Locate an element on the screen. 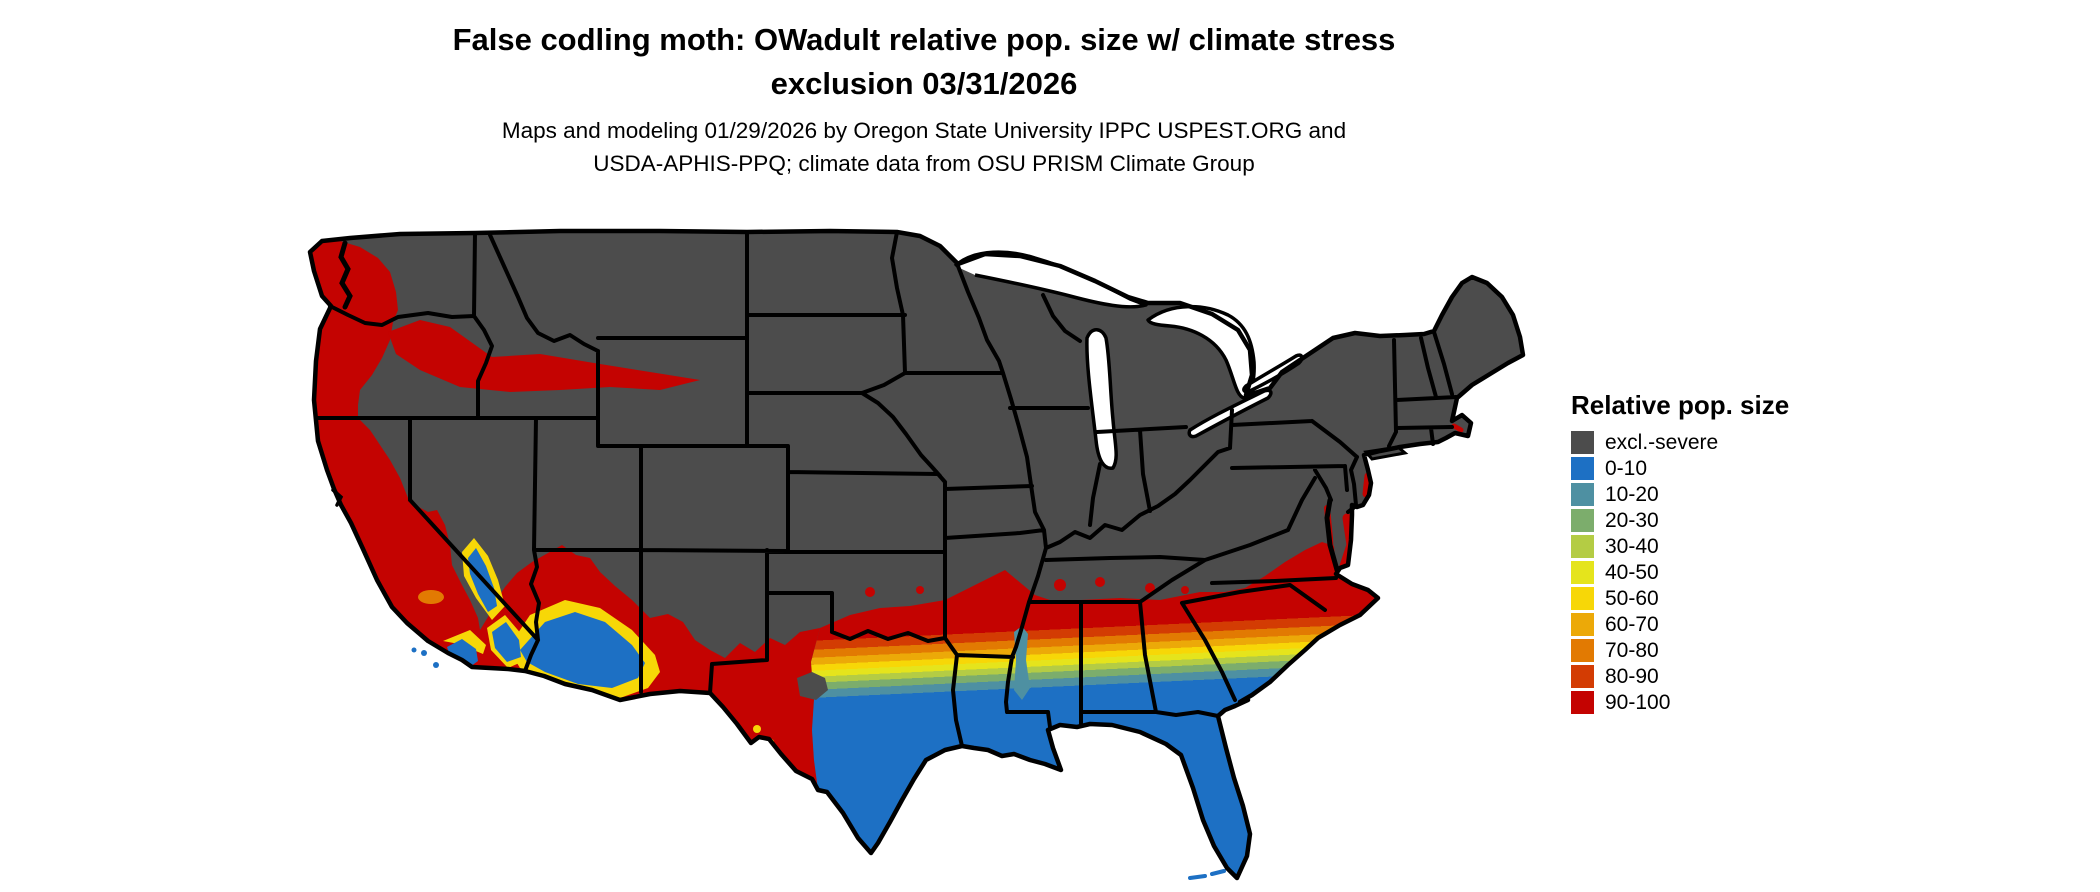 The image size is (2100, 892). legend-label: 60-70 is located at coordinates (1632, 624).